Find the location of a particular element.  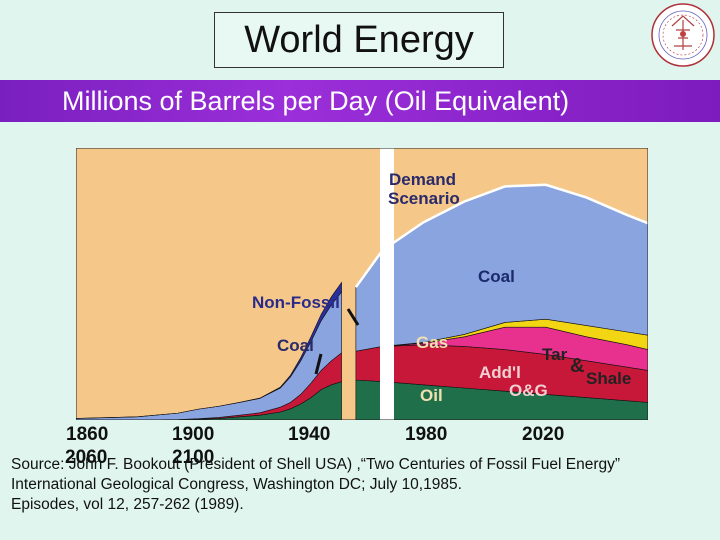

non-fossil-pointer-arrow is located at coordinates (353, 317).